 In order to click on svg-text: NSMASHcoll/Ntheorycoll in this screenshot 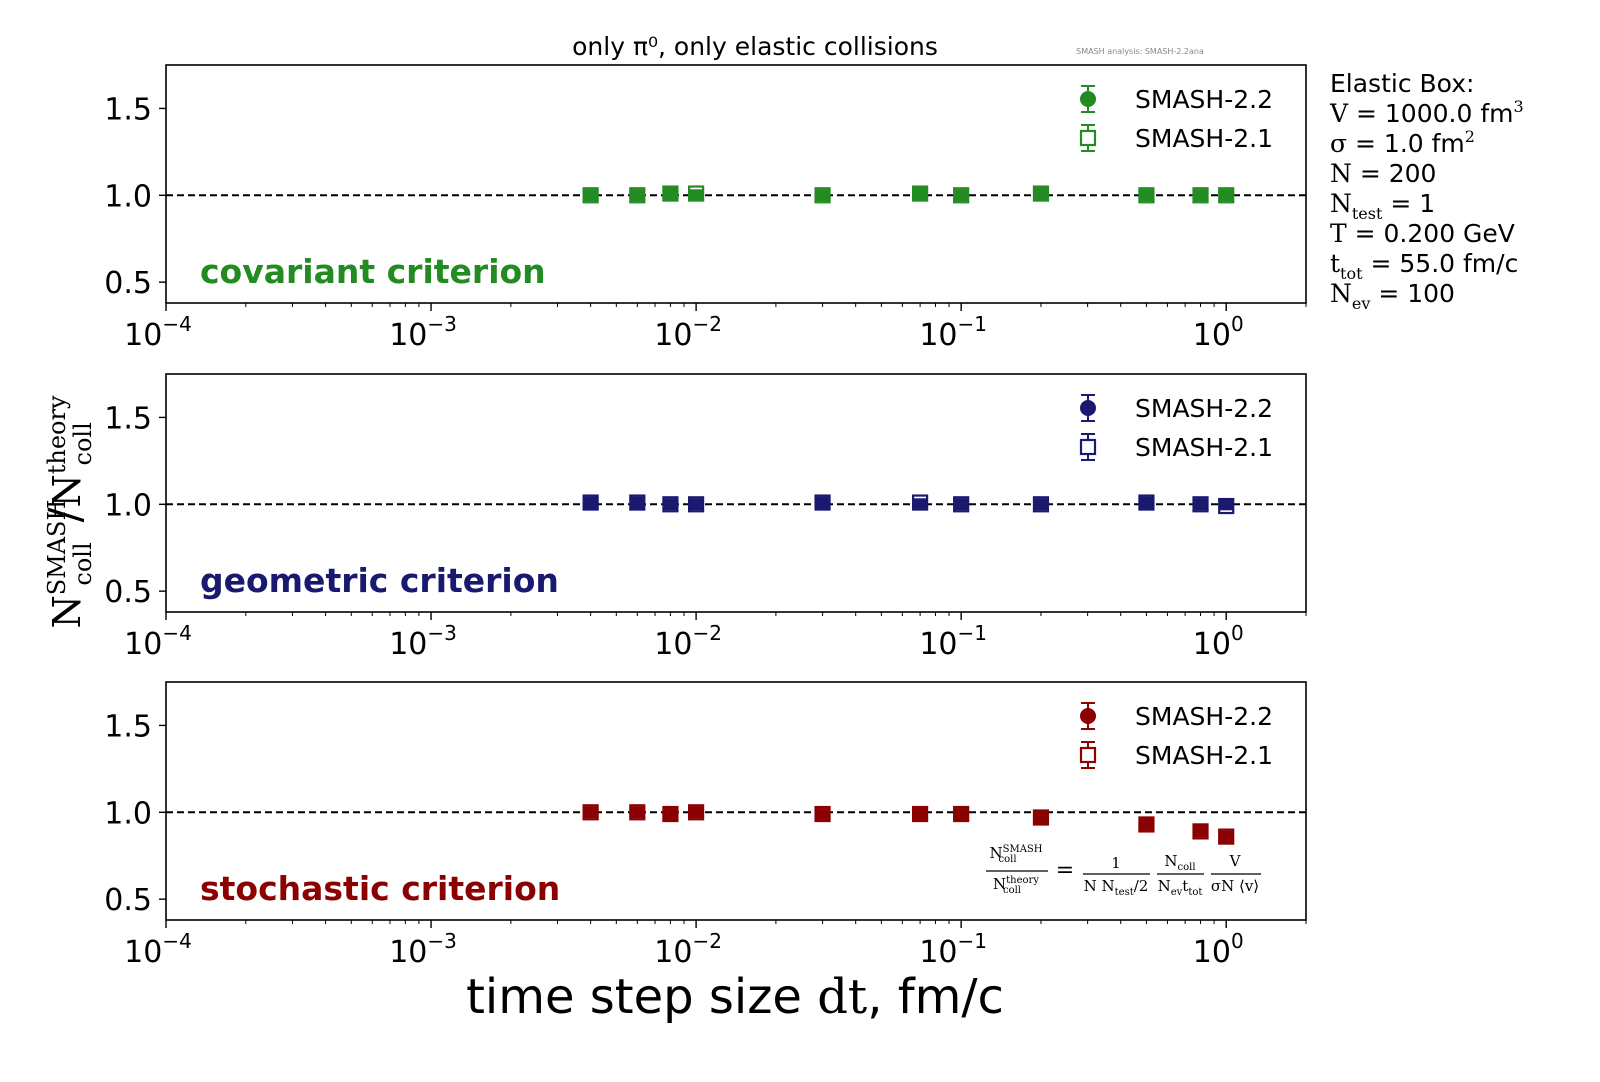, I will do `click(68, 512)`.